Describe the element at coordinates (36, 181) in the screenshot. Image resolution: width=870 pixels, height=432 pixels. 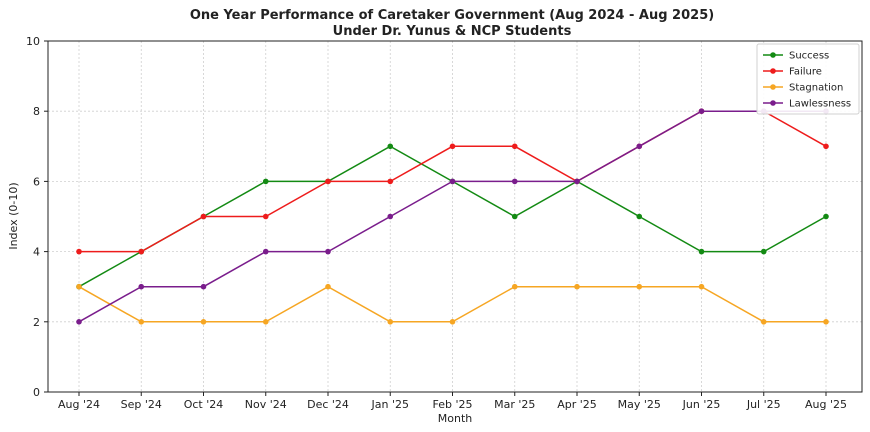
I see `y-tick-label: 6` at that location.